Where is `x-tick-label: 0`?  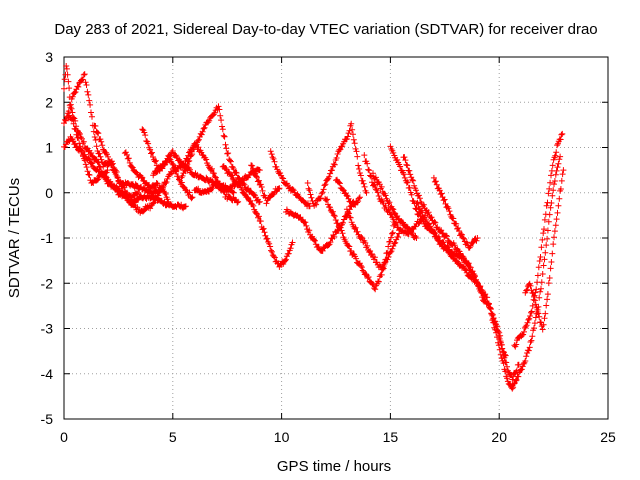 x-tick-label: 0 is located at coordinates (64, 437).